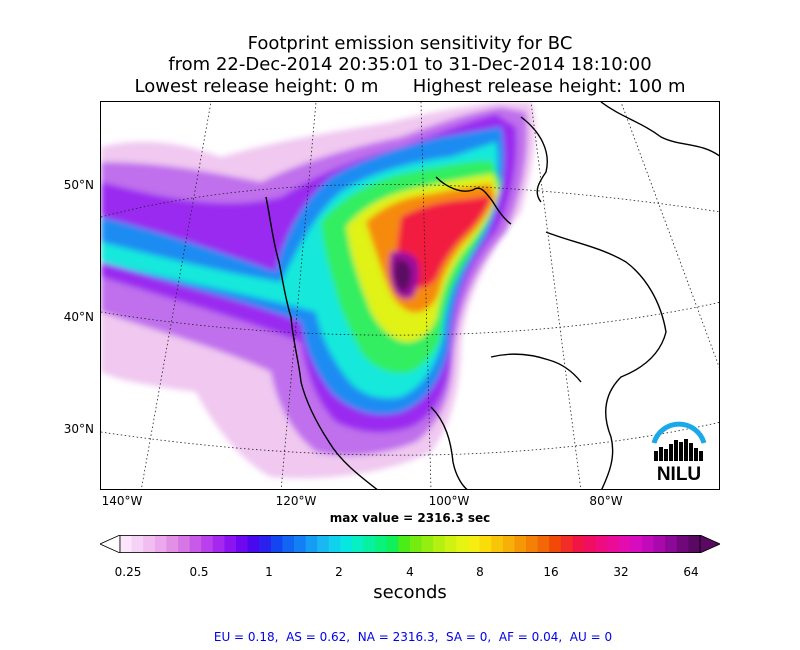 The width and height of the screenshot is (800, 650). I want to click on colorbar-tick: 64, so click(691, 572).